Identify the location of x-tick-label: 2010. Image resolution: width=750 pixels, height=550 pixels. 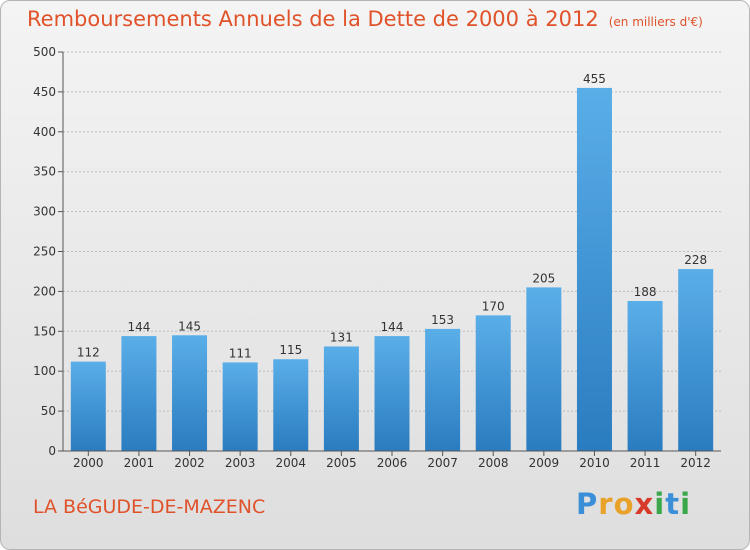
(594, 463).